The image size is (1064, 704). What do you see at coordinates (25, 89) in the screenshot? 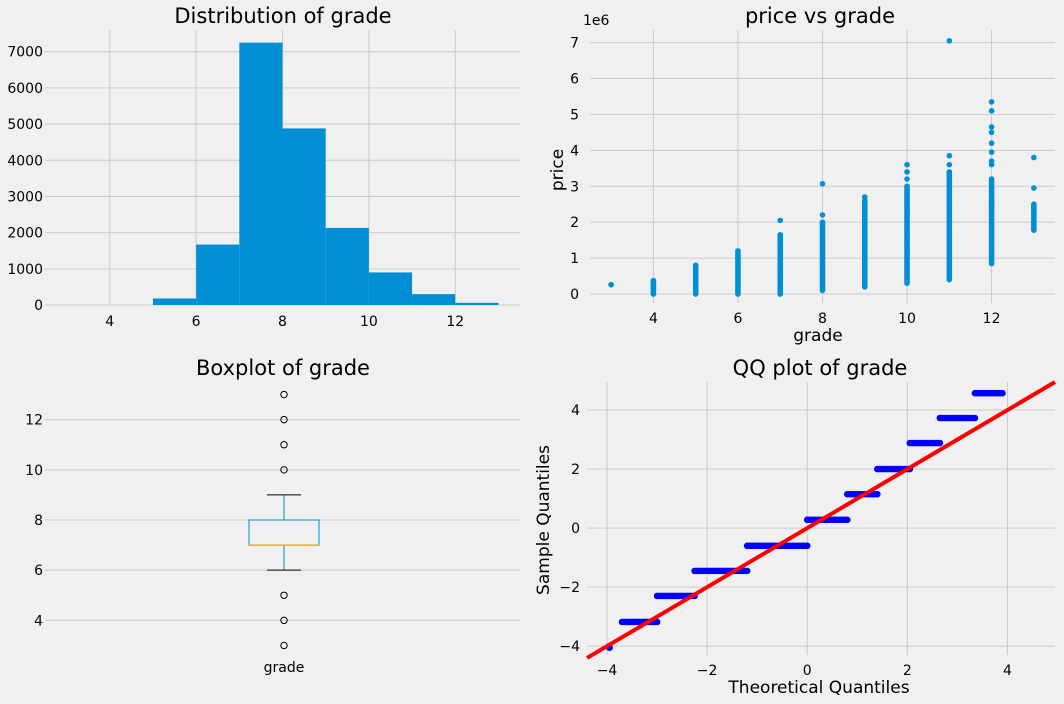
I see `y-tick-label: 6000` at bounding box center [25, 89].